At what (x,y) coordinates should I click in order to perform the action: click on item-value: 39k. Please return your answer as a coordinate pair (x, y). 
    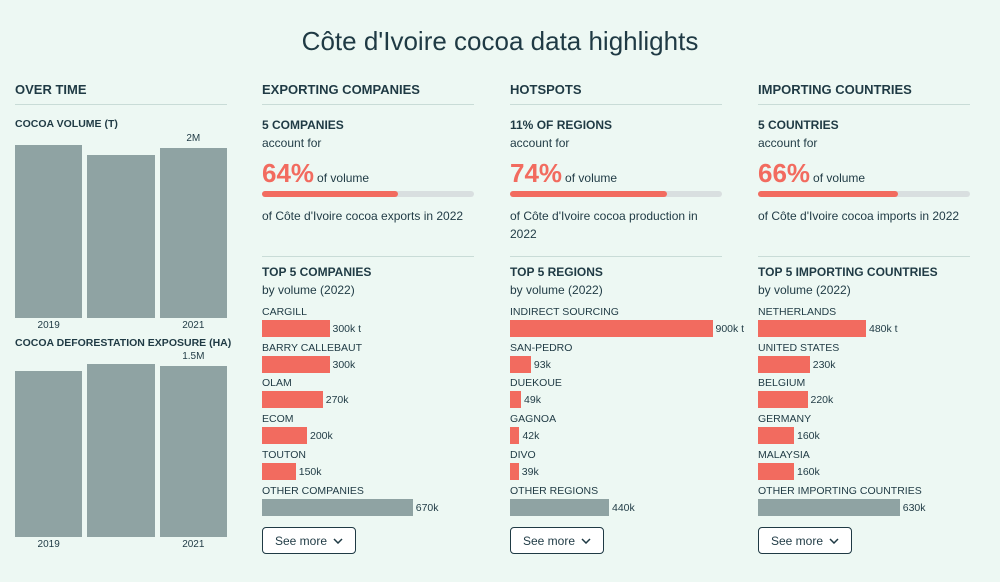
    Looking at the image, I should click on (530, 471).